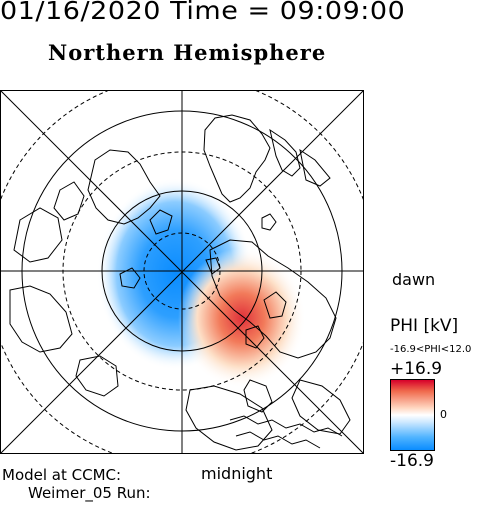 The width and height of the screenshot is (484, 508). I want to click on colorbar-title: PHI [kV], so click(424, 326).